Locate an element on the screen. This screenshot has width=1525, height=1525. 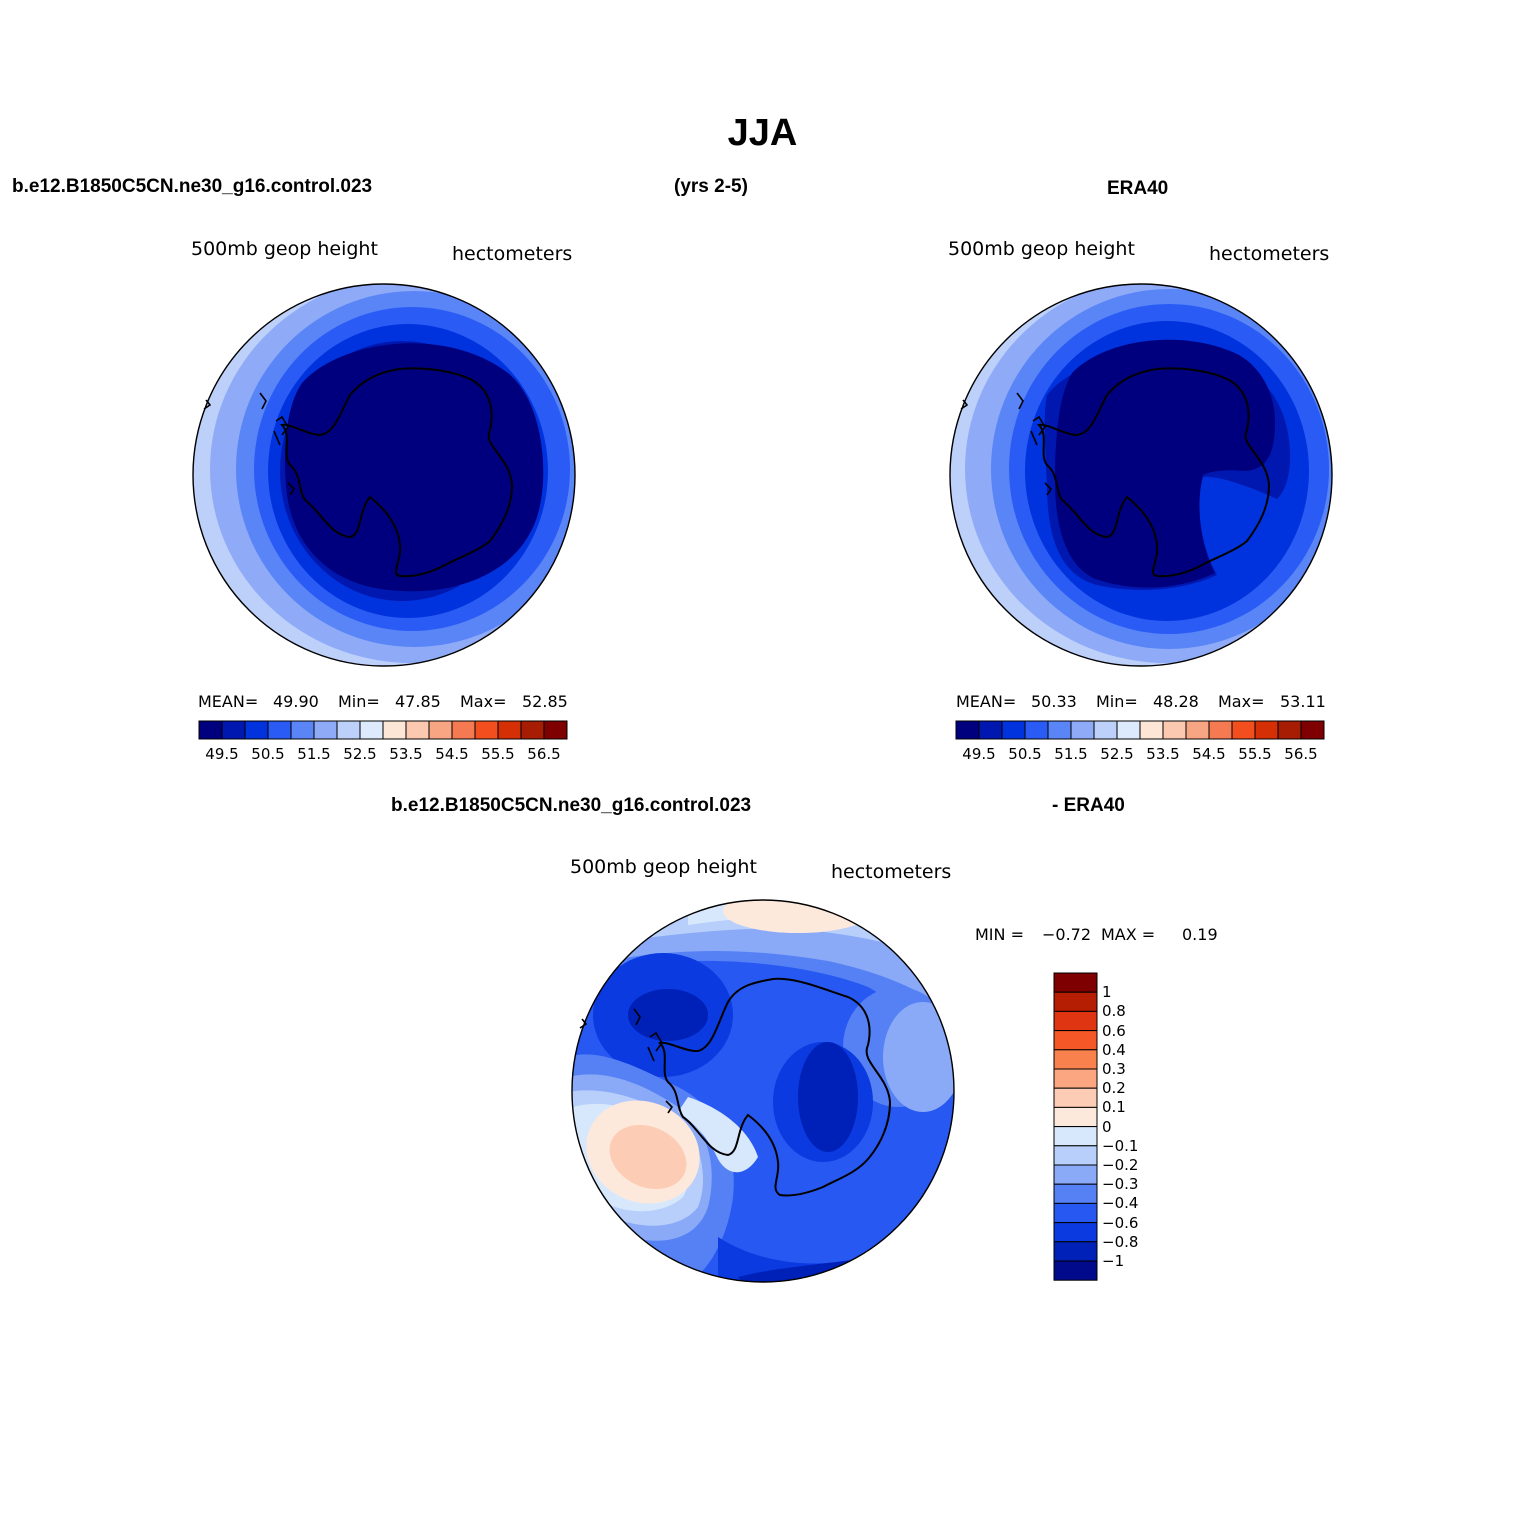
model-max-value: 52.85 is located at coordinates (545, 701).